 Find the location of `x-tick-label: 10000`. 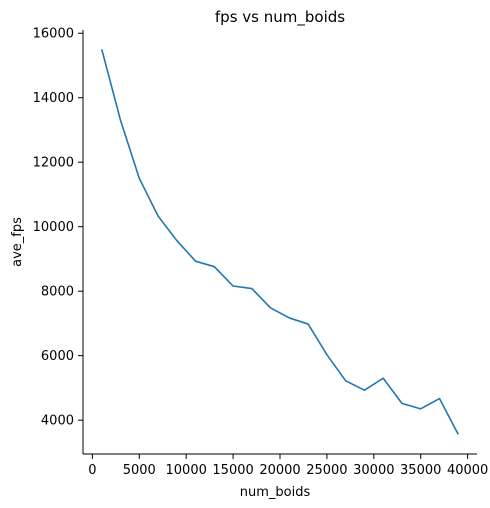

x-tick-label: 10000 is located at coordinates (186, 470).